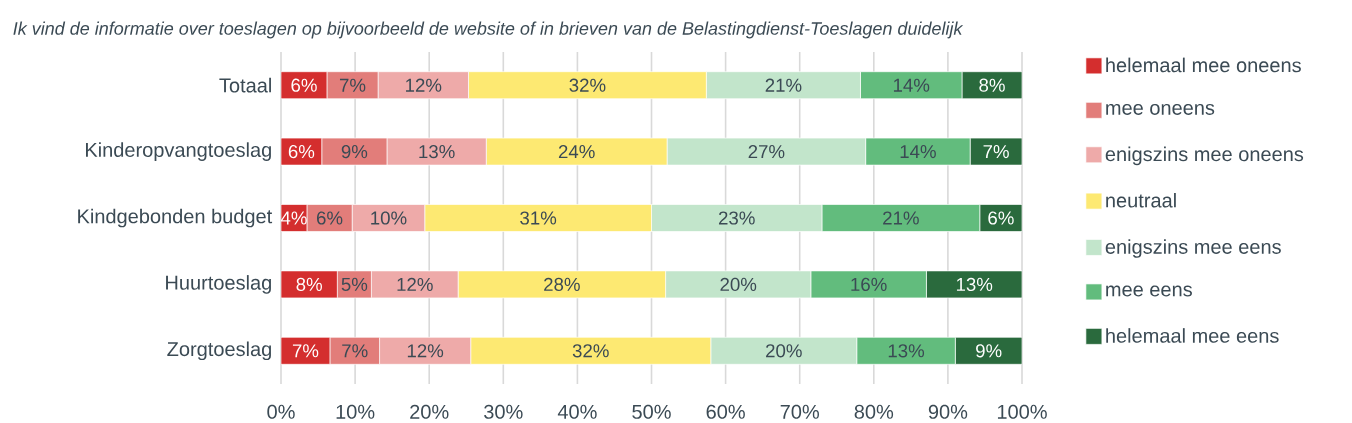 The width and height of the screenshot is (1352, 423). I want to click on data-label: 23%, so click(736, 218).